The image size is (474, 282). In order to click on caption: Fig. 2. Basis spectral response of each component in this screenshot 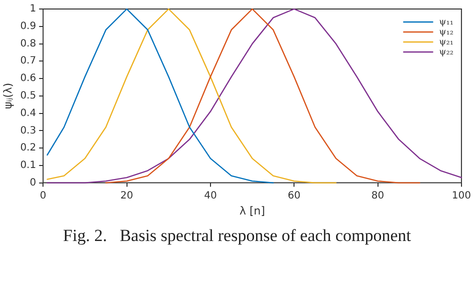, I will do `click(237, 236)`.